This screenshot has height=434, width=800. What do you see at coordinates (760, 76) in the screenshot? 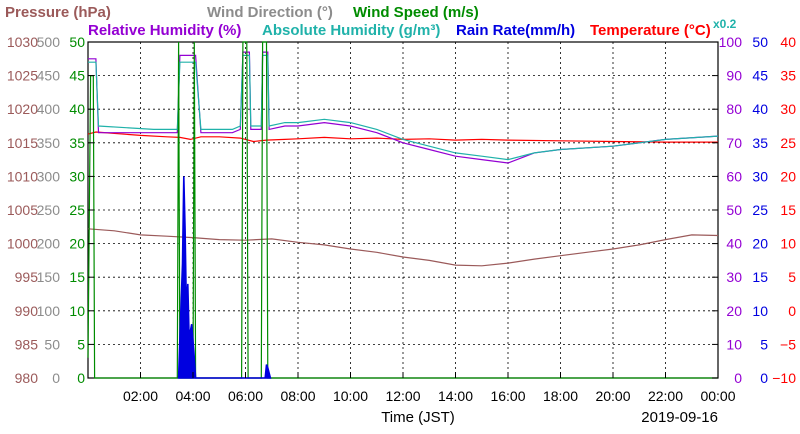
I see `rain-rate-axis-tick-label: 45` at bounding box center [760, 76].